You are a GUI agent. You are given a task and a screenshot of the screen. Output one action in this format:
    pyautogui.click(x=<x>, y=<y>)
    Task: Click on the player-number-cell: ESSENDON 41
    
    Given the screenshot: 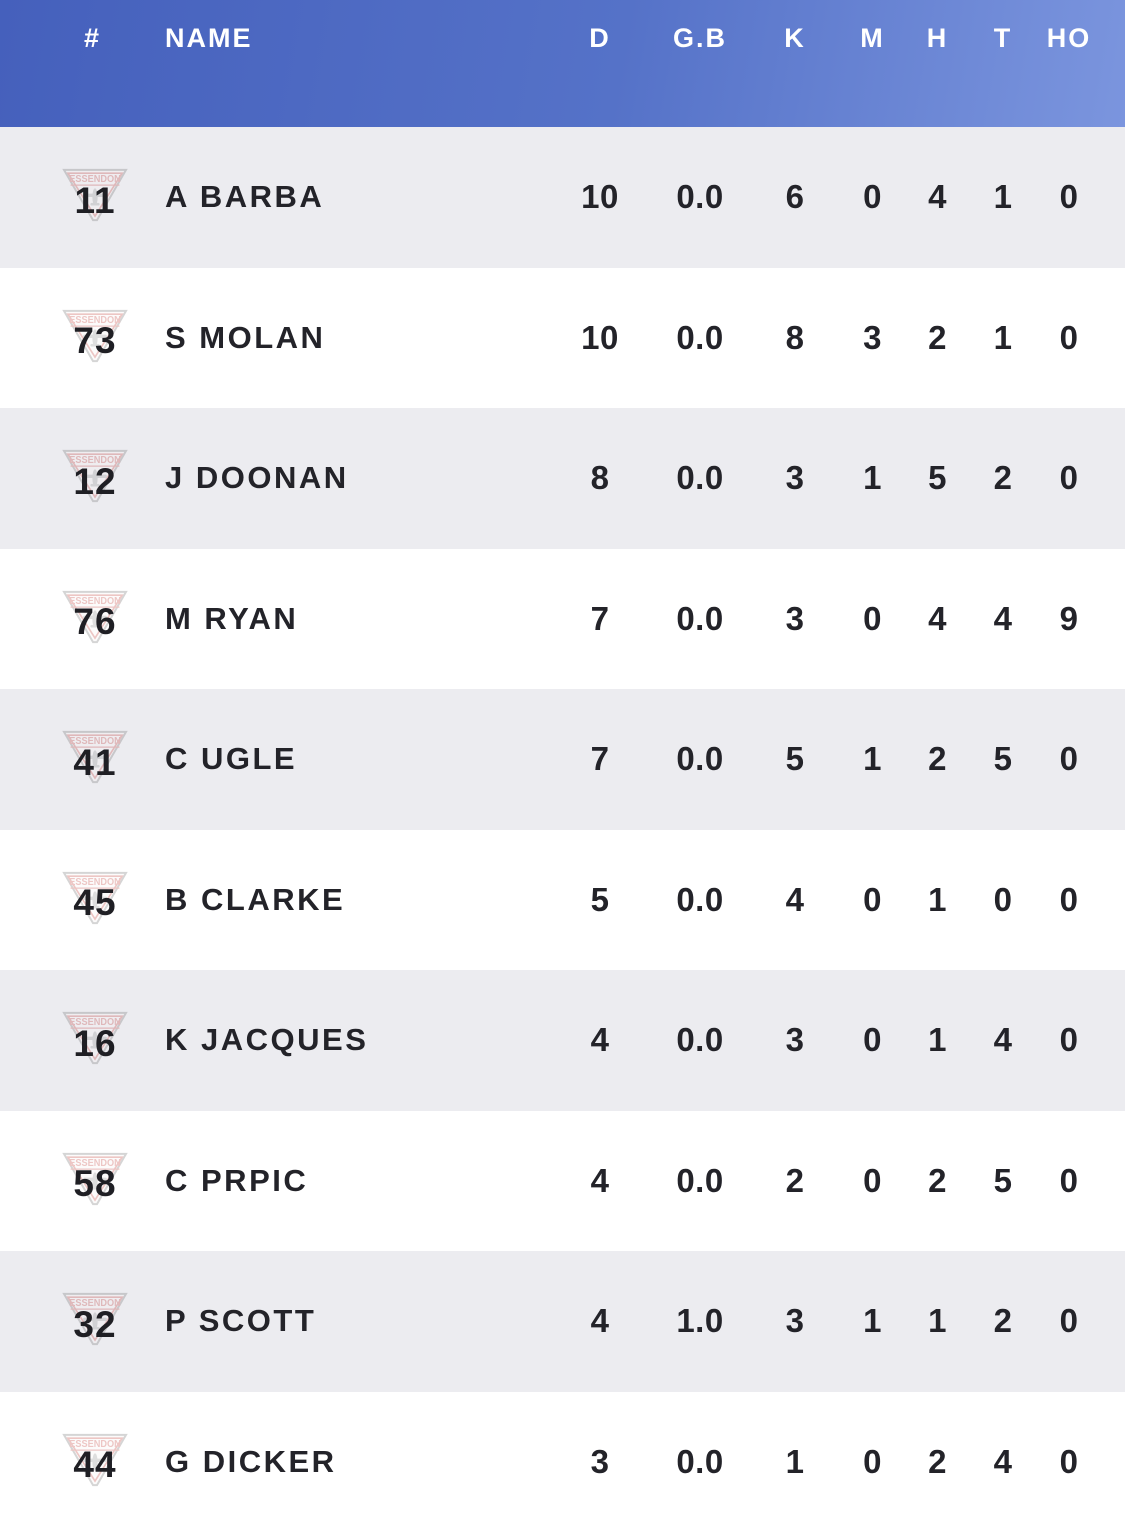 What is the action you would take?
    pyautogui.click(x=82, y=759)
    